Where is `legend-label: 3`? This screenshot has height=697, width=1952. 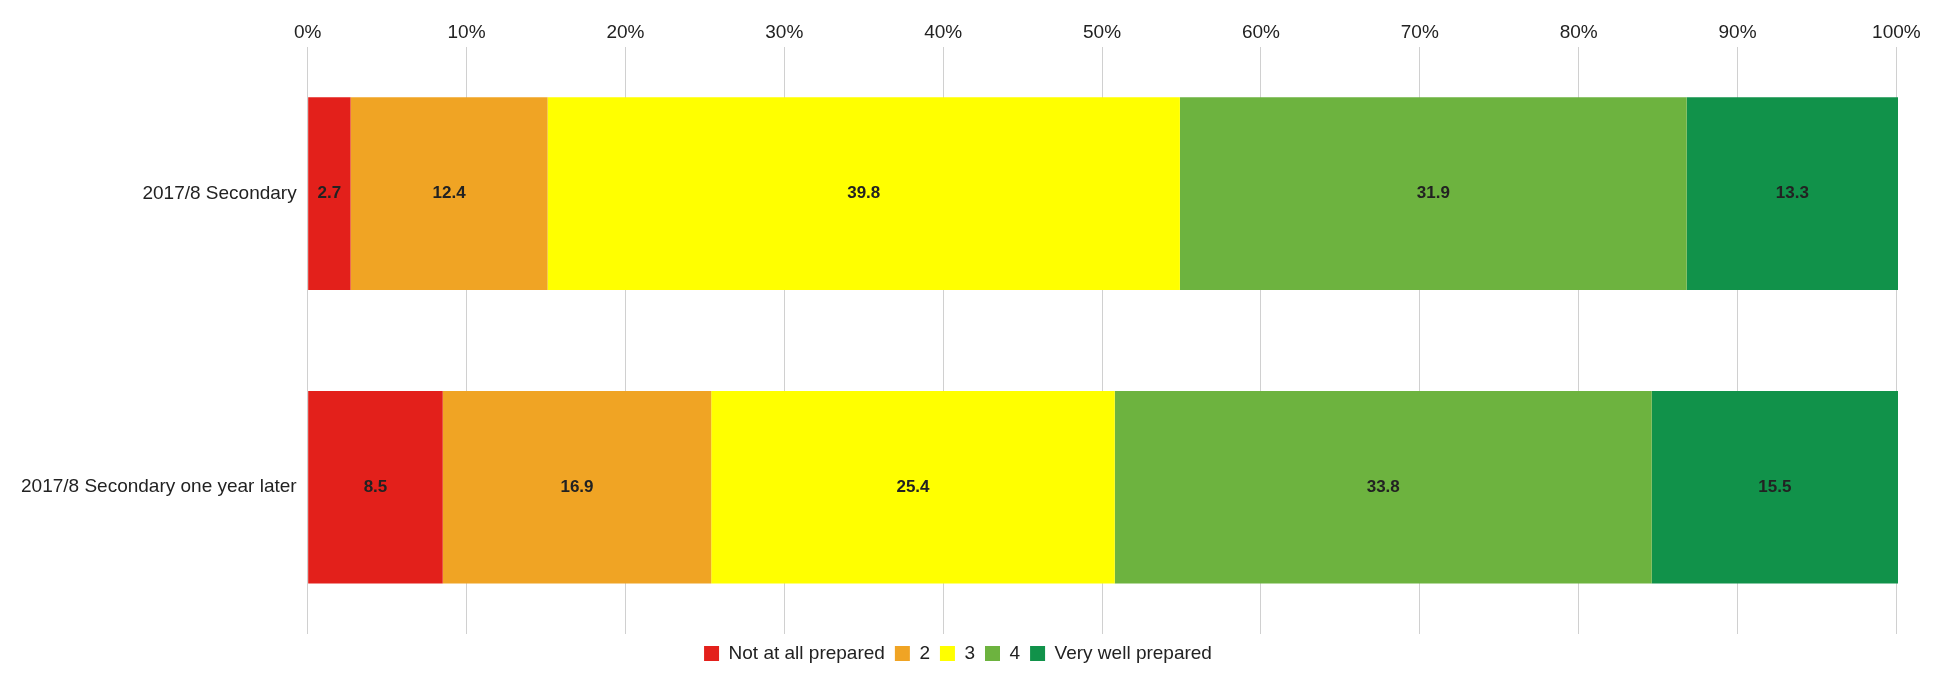 legend-label: 3 is located at coordinates (970, 652).